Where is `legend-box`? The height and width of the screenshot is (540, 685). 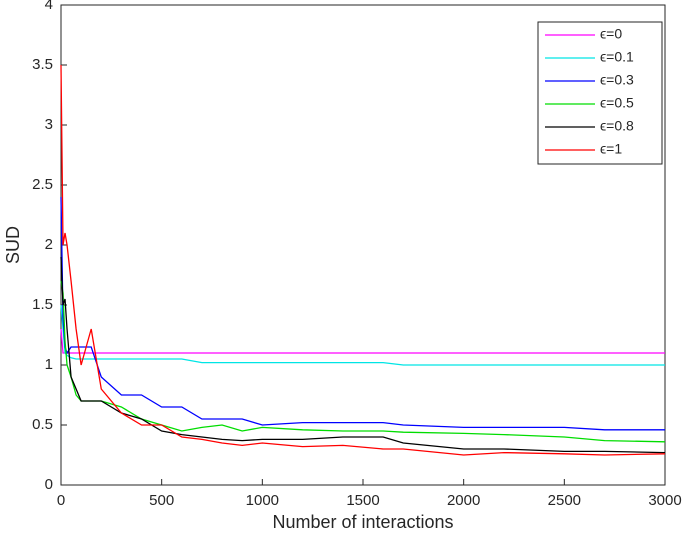
legend-box is located at coordinates (600, 93).